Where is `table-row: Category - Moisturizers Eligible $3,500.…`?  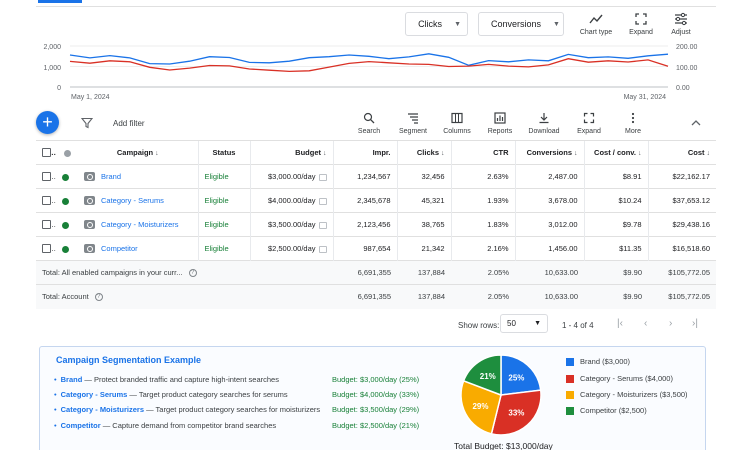 table-row: Category - Moisturizers Eligible $3,500.… is located at coordinates (376, 224).